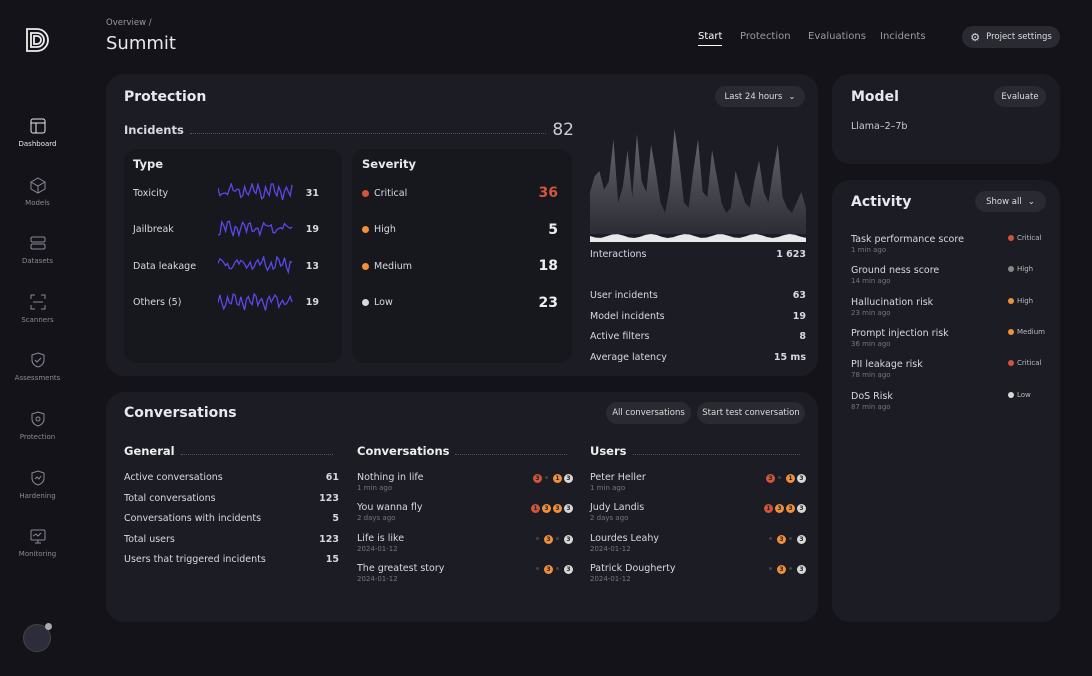 This screenshot has height=676, width=1092. Describe the element at coordinates (946, 119) in the screenshot. I see `model-card: Model Evaluate Llama–2–7b` at that location.